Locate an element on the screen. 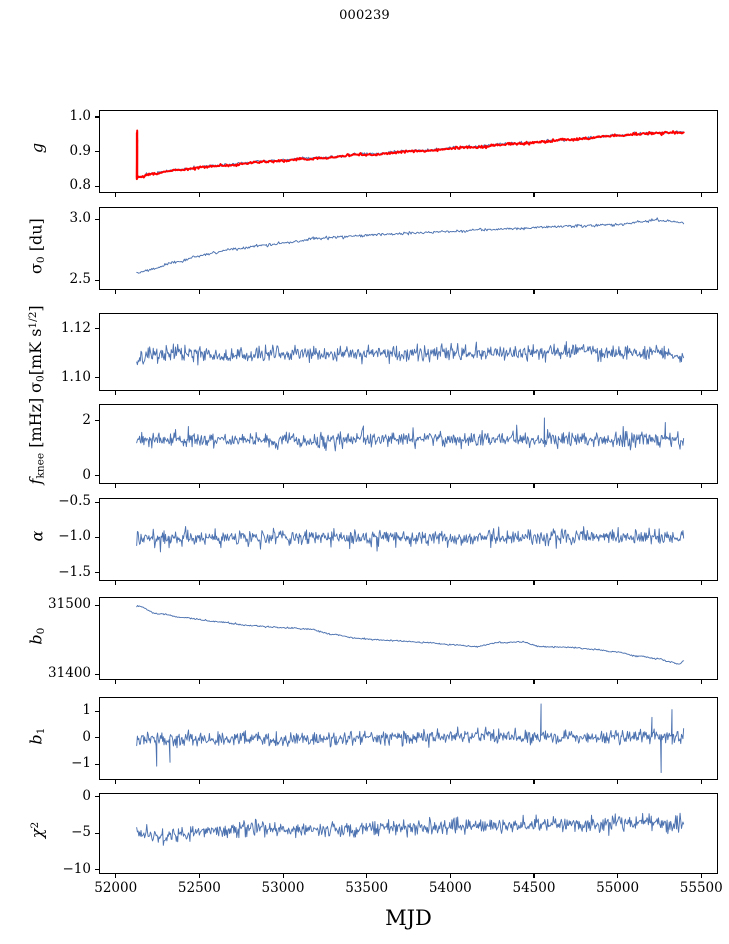  plot-panel-b1 is located at coordinates (408, 738).